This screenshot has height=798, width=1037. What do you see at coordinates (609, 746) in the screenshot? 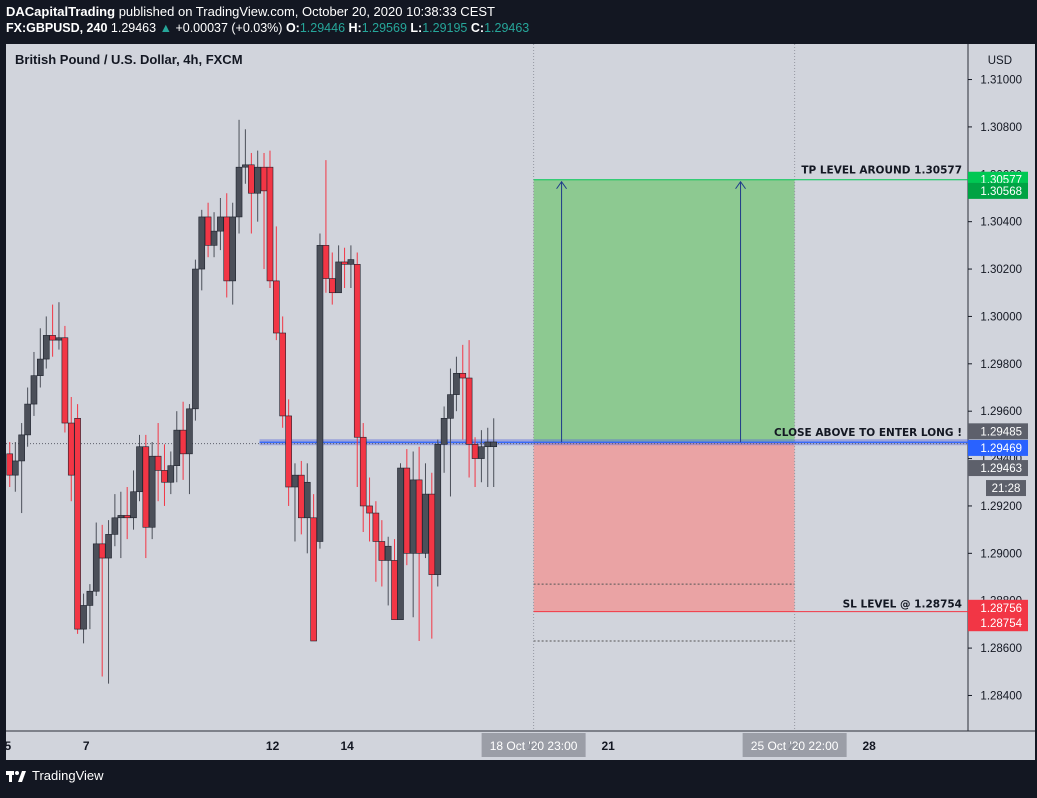
I see `x-tick-label: 21` at bounding box center [609, 746].